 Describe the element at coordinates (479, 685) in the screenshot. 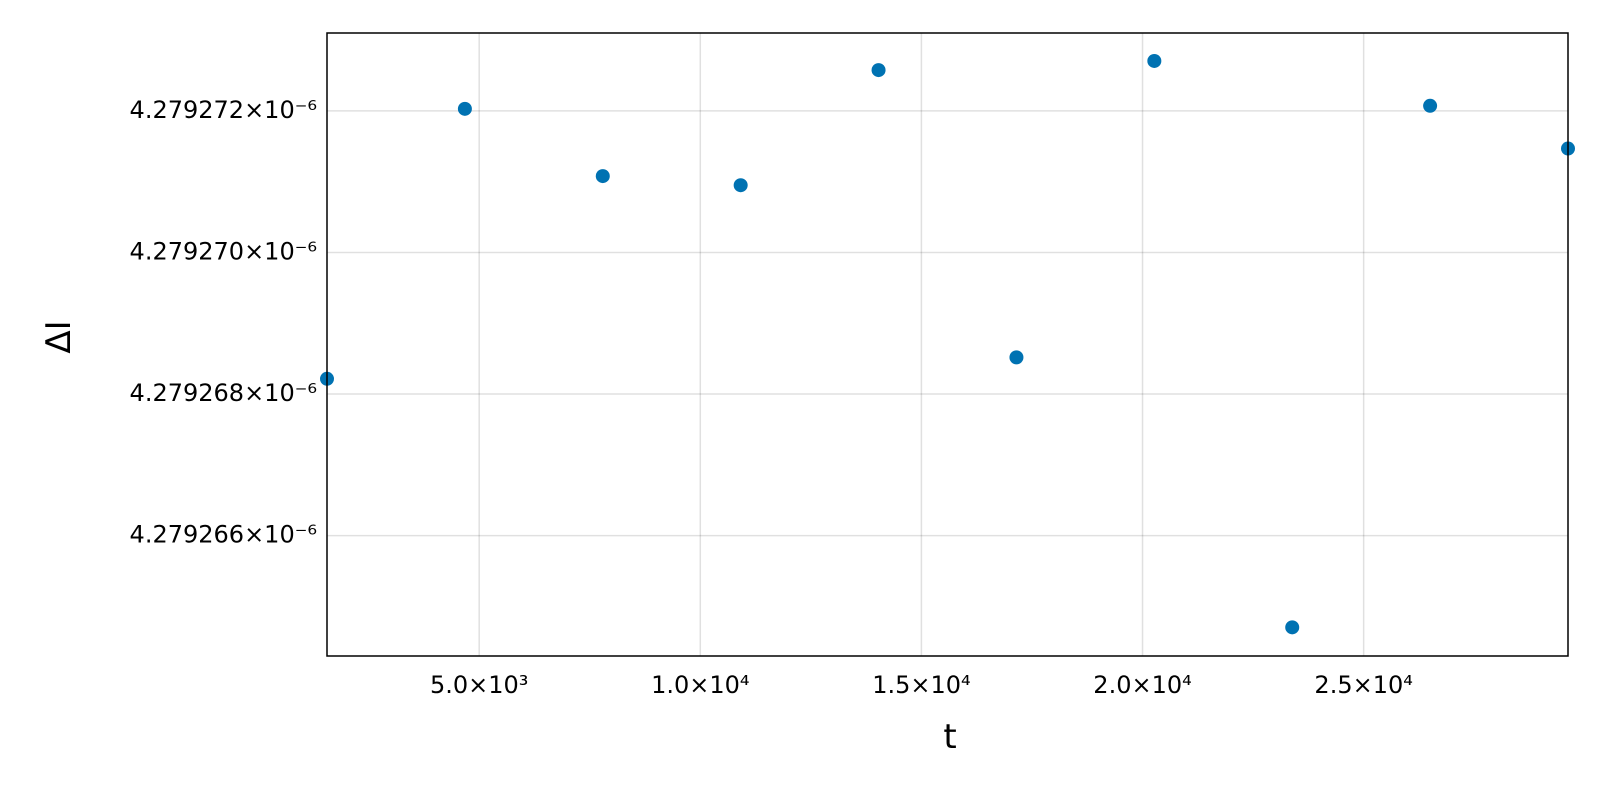

I see `x-tick-label: 5.0×10³` at that location.